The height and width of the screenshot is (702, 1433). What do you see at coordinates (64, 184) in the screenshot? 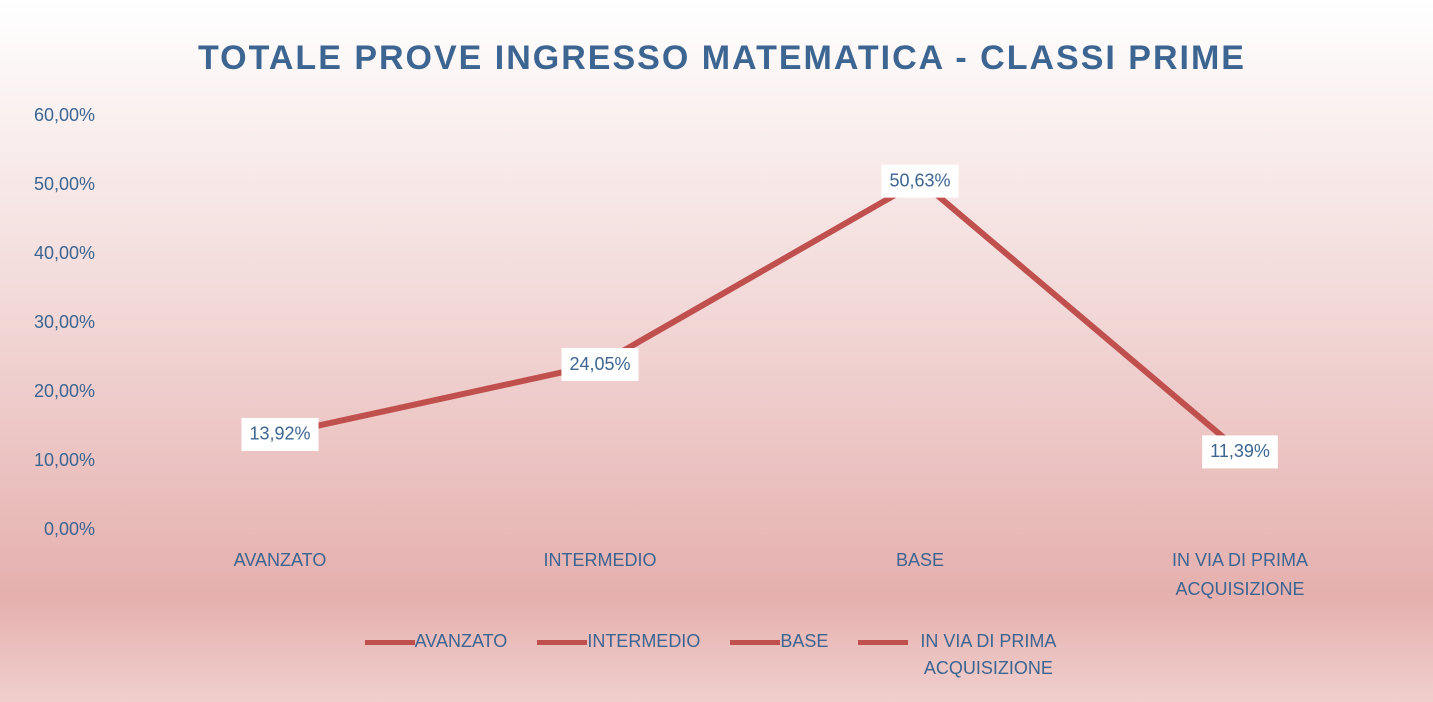
I see `y-tick-label: 50,00%` at bounding box center [64, 184].